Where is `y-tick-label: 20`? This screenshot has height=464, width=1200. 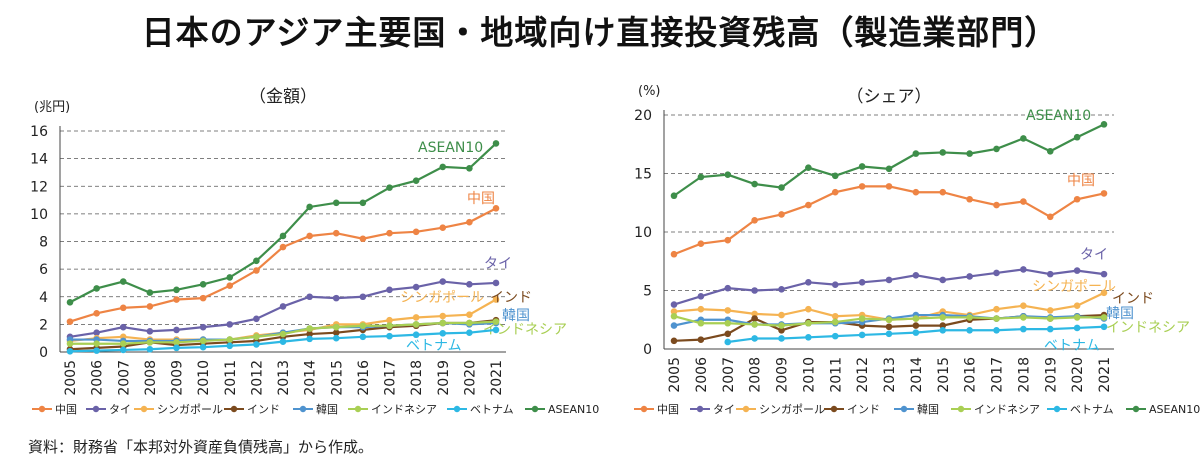
y-tick-label: 20 is located at coordinates (643, 116).